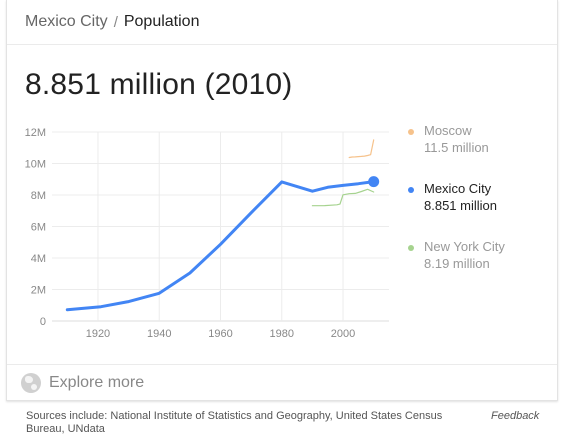 The height and width of the screenshot is (436, 565). What do you see at coordinates (66, 21) in the screenshot?
I see `breadcrumb-parent-link: Mexico City` at bounding box center [66, 21].